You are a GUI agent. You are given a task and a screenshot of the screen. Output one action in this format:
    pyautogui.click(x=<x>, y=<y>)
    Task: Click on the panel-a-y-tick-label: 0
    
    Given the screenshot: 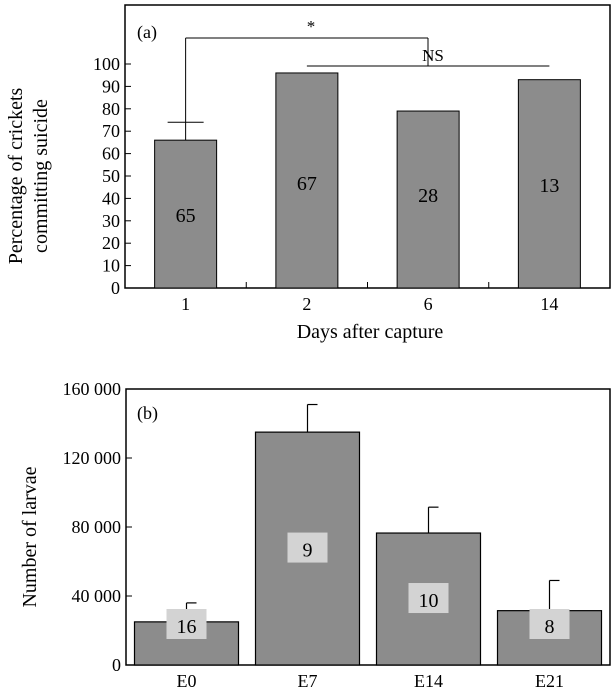 What is the action you would take?
    pyautogui.click(x=115, y=288)
    